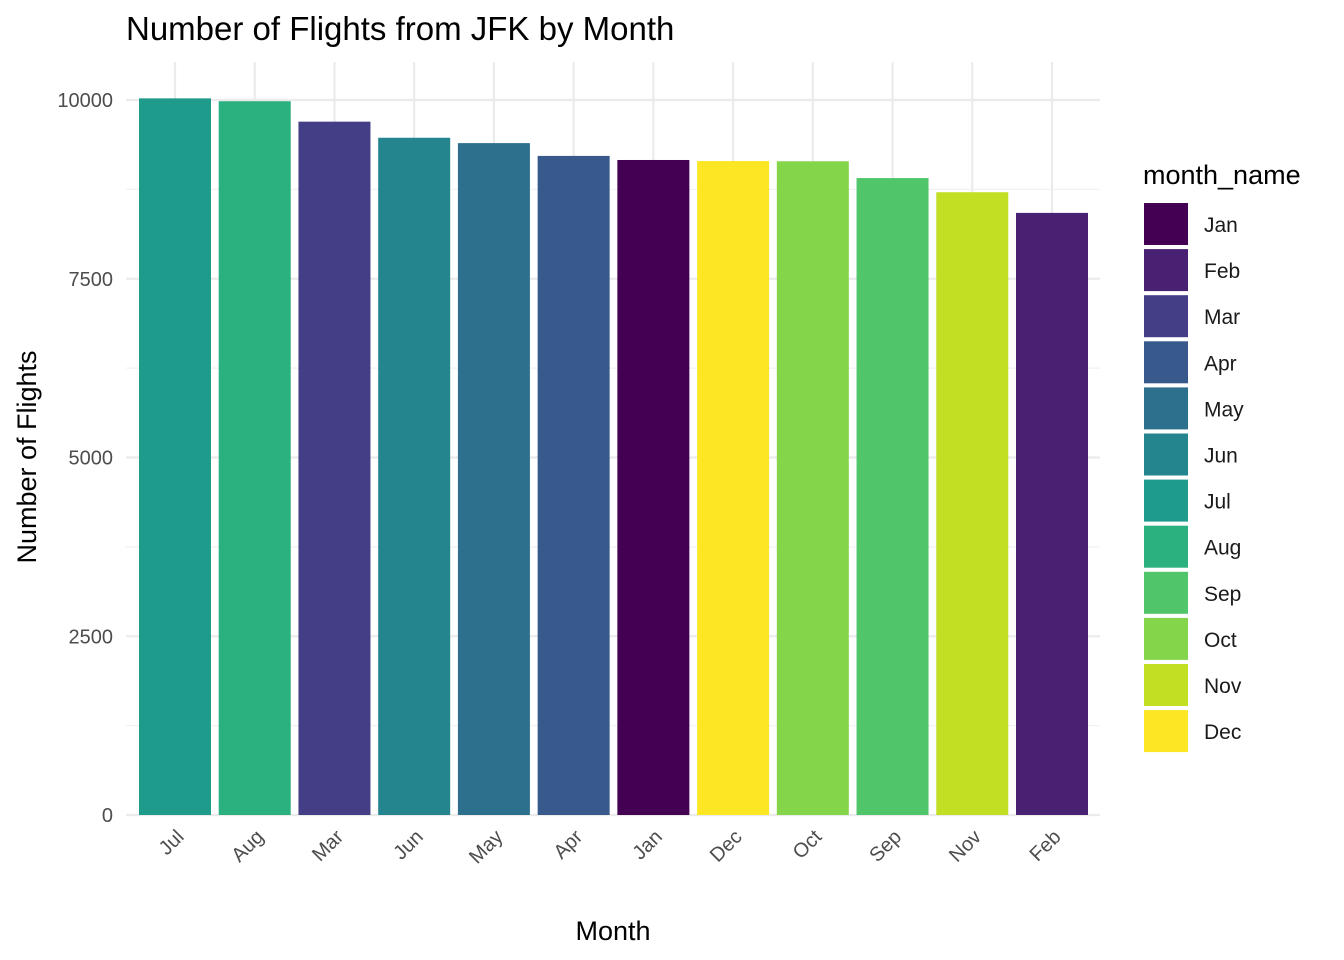 This screenshot has width=1344, height=960. I want to click on legend-label: Mar, so click(1222, 317).